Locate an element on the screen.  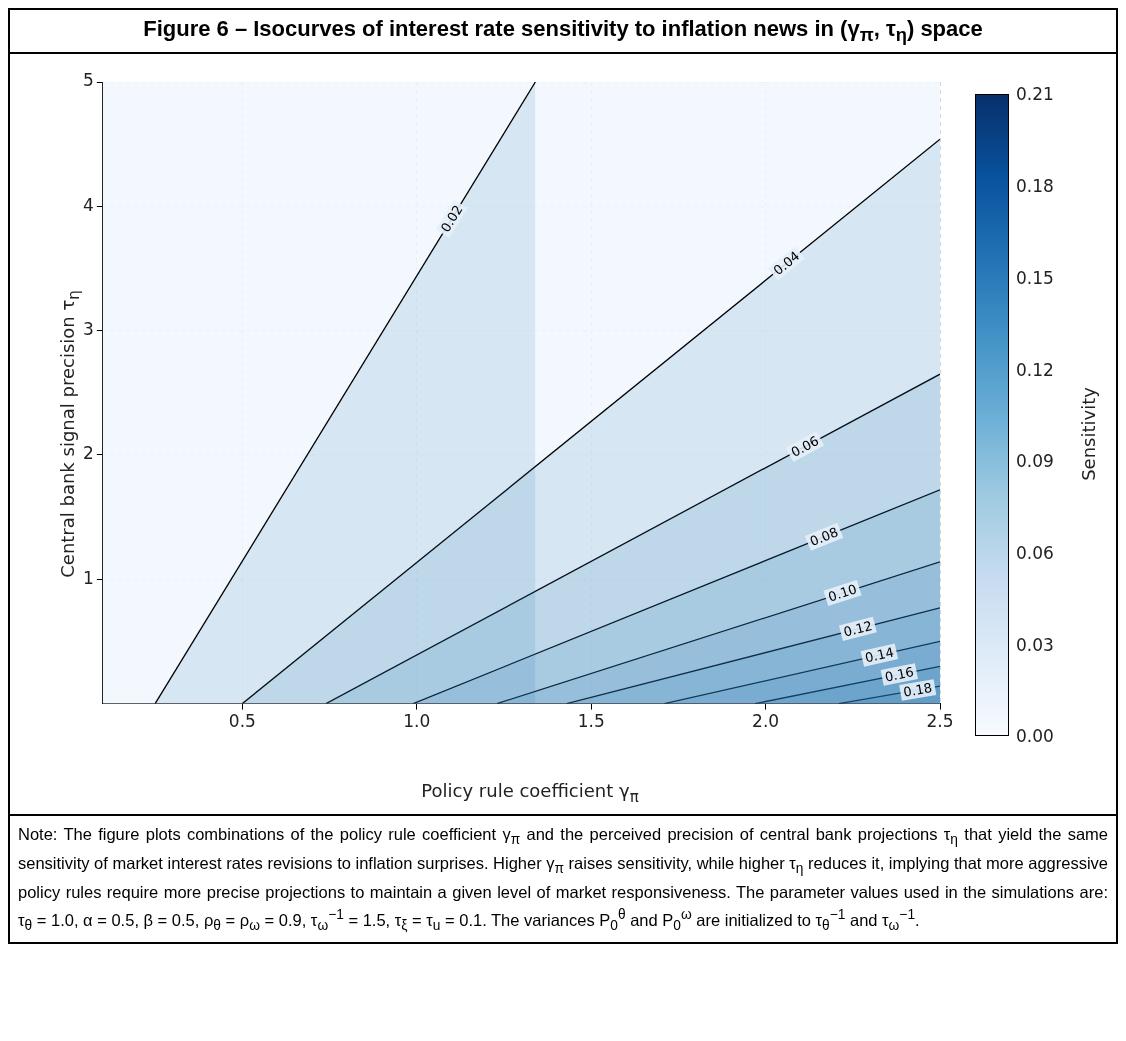
y-tick-label: 2 is located at coordinates (88, 453).